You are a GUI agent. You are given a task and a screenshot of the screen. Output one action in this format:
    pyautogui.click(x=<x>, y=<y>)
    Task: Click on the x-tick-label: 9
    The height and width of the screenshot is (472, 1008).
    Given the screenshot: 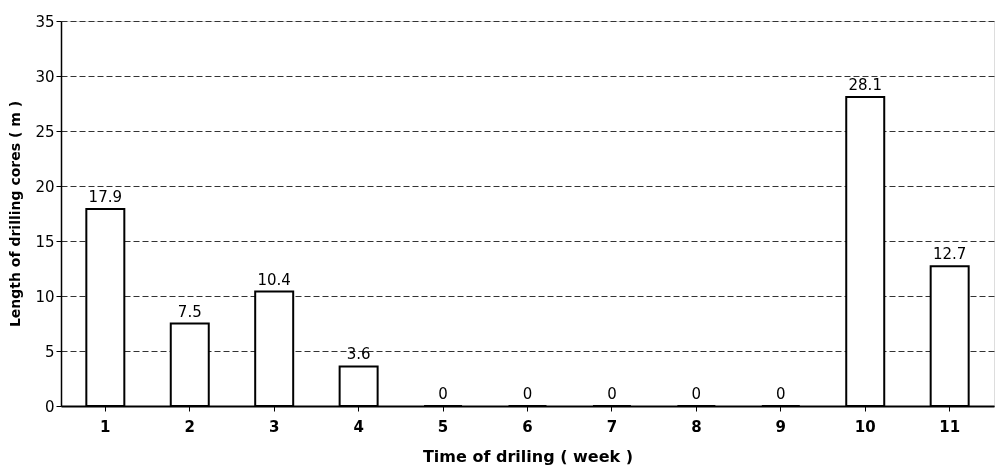 What is the action you would take?
    pyautogui.click(x=781, y=426)
    